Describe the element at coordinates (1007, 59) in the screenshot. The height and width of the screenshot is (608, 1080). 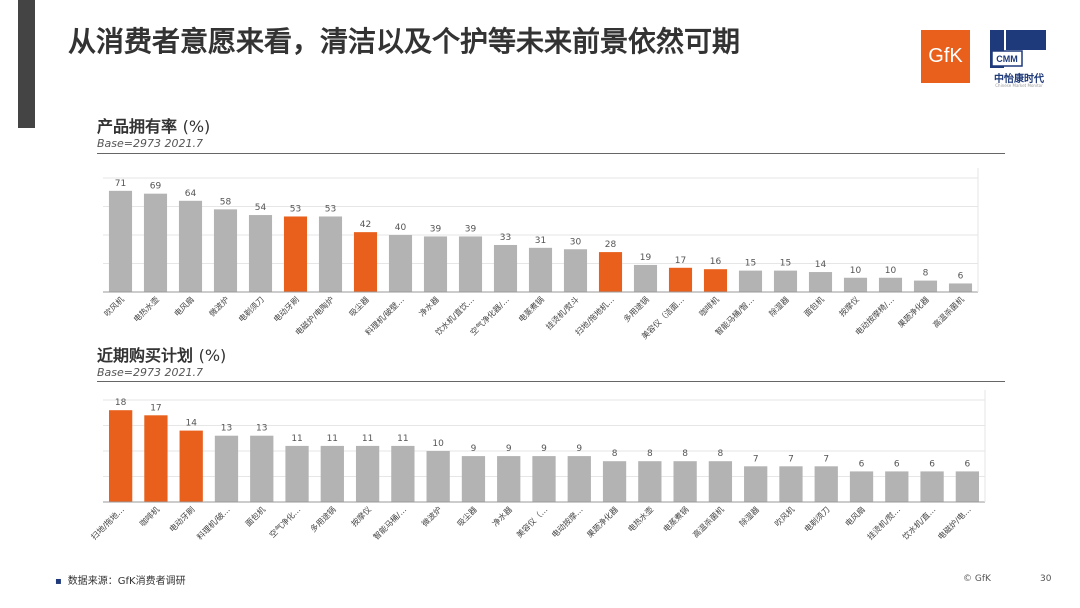
I see `cmm-mark-text: CMM` at that location.